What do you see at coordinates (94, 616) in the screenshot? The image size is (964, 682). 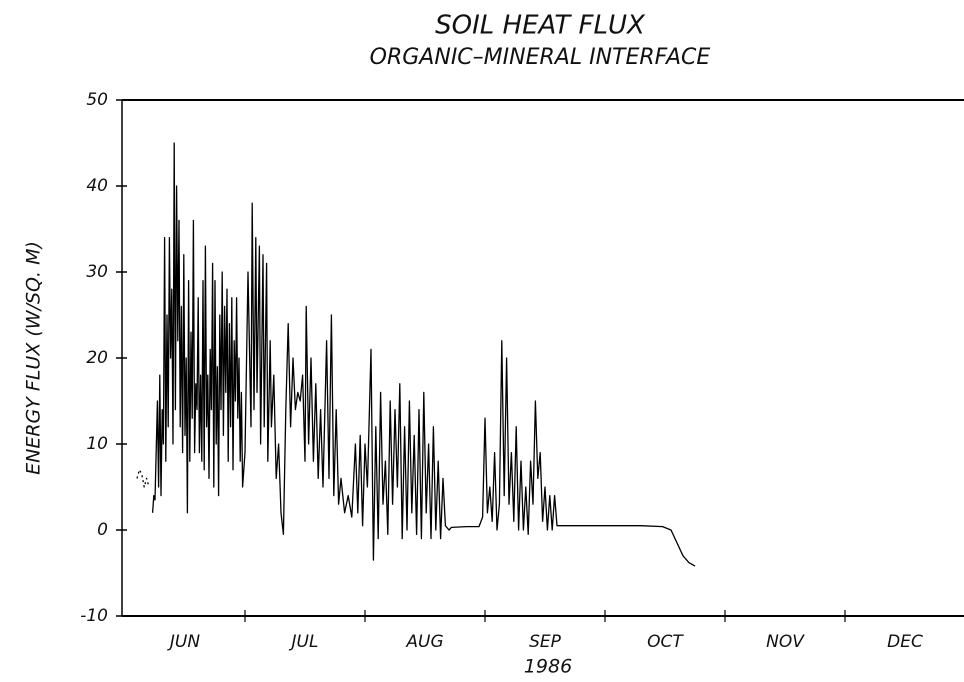 I see `y-tick-label: -10` at bounding box center [94, 616].